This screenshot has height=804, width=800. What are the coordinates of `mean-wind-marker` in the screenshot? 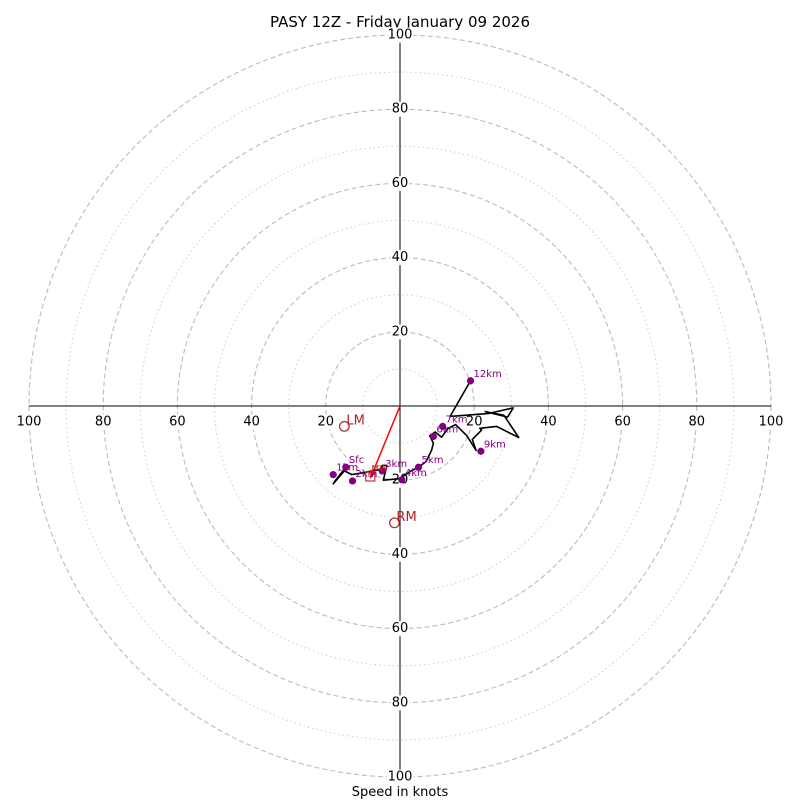 It's located at (370, 476).